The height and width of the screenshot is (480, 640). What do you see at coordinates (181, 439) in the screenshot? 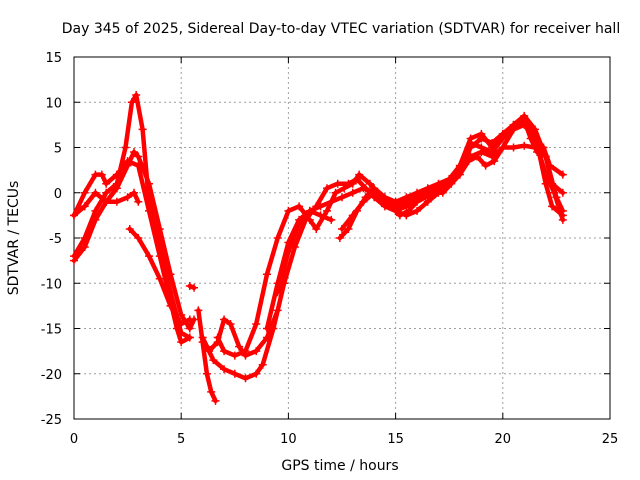
I see `x-tick-label: 5` at bounding box center [181, 439].